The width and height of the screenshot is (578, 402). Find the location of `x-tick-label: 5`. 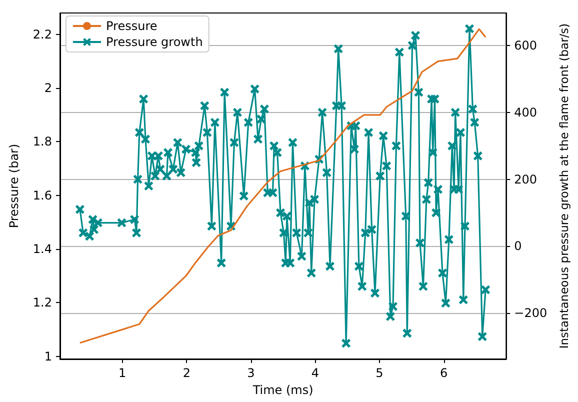

x-tick-label: 5 is located at coordinates (380, 373).